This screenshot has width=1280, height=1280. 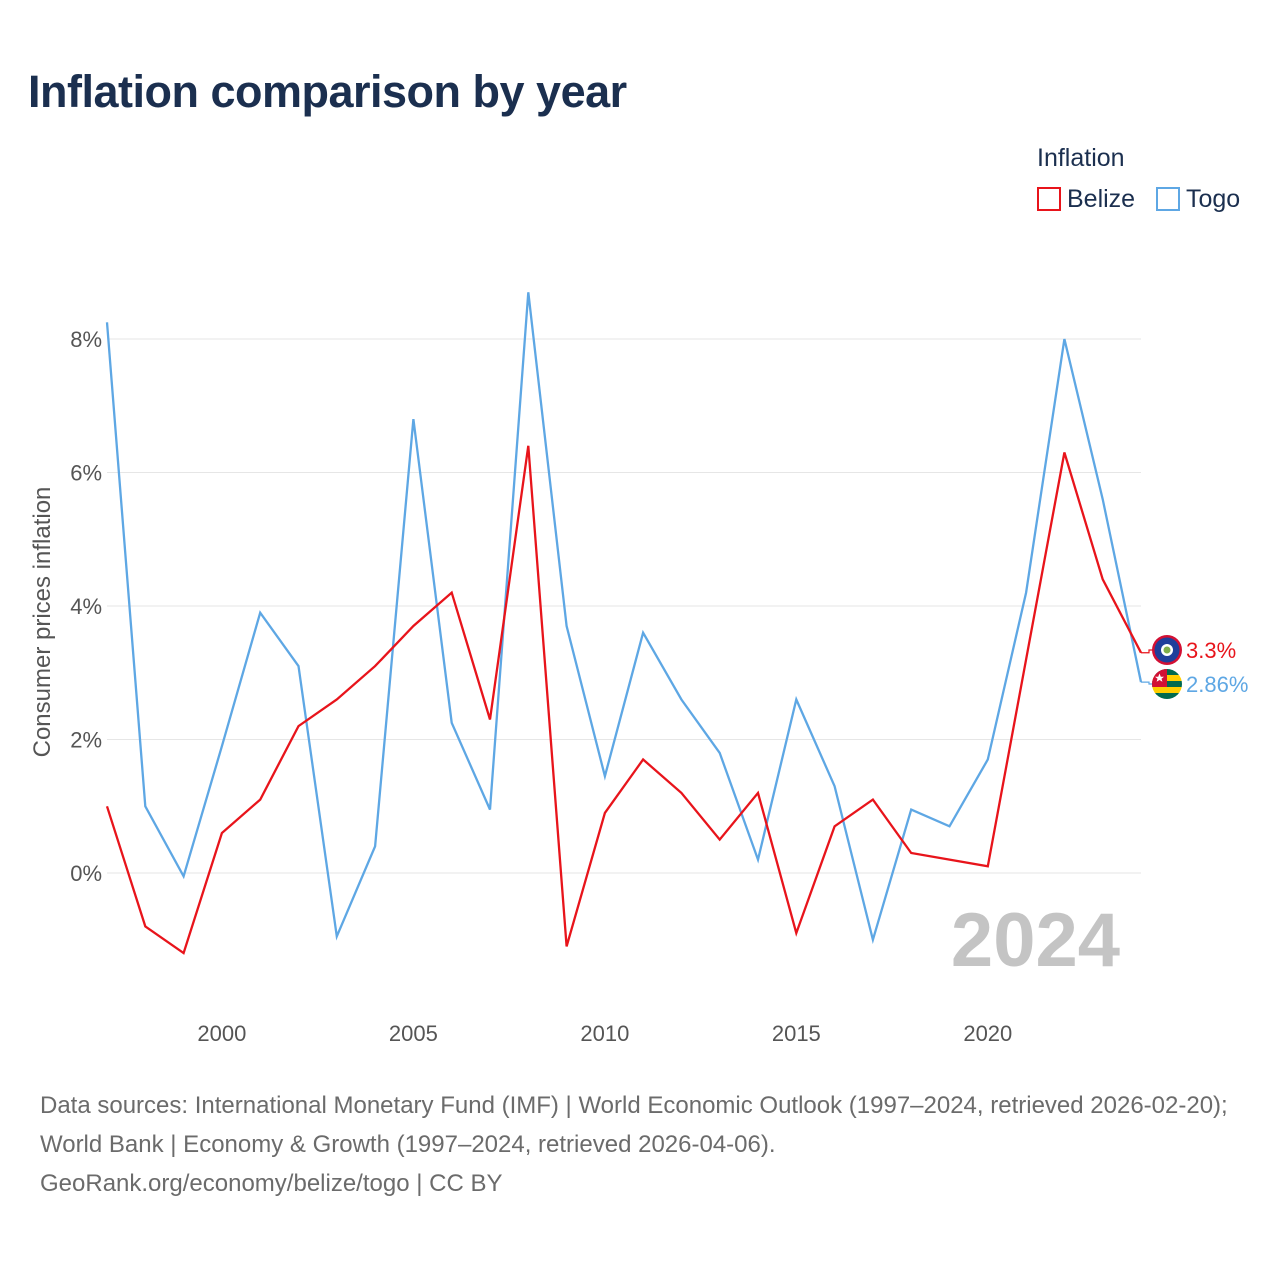 I want to click on x-tick-label: 2000, so click(x=221, y=1033).